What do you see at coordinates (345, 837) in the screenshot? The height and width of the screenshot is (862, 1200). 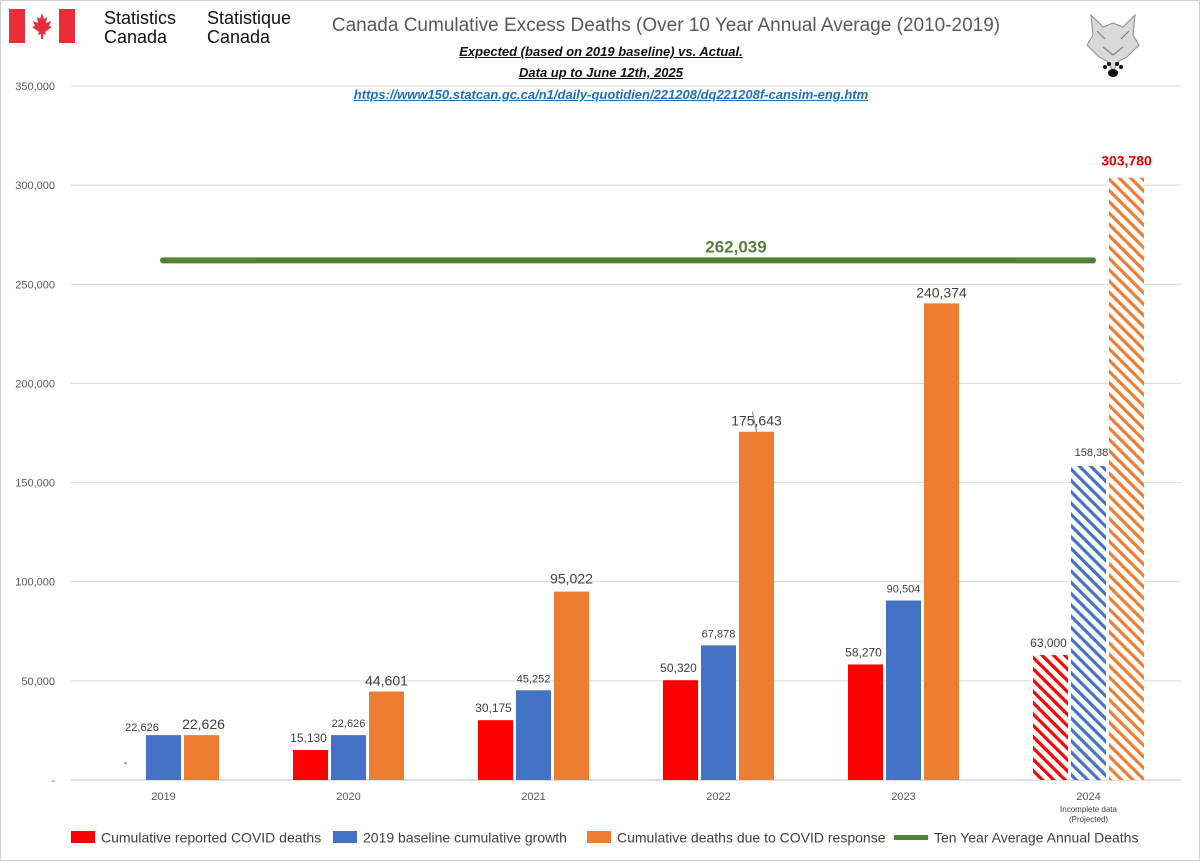 I see `legend-swatch-baseline` at bounding box center [345, 837].